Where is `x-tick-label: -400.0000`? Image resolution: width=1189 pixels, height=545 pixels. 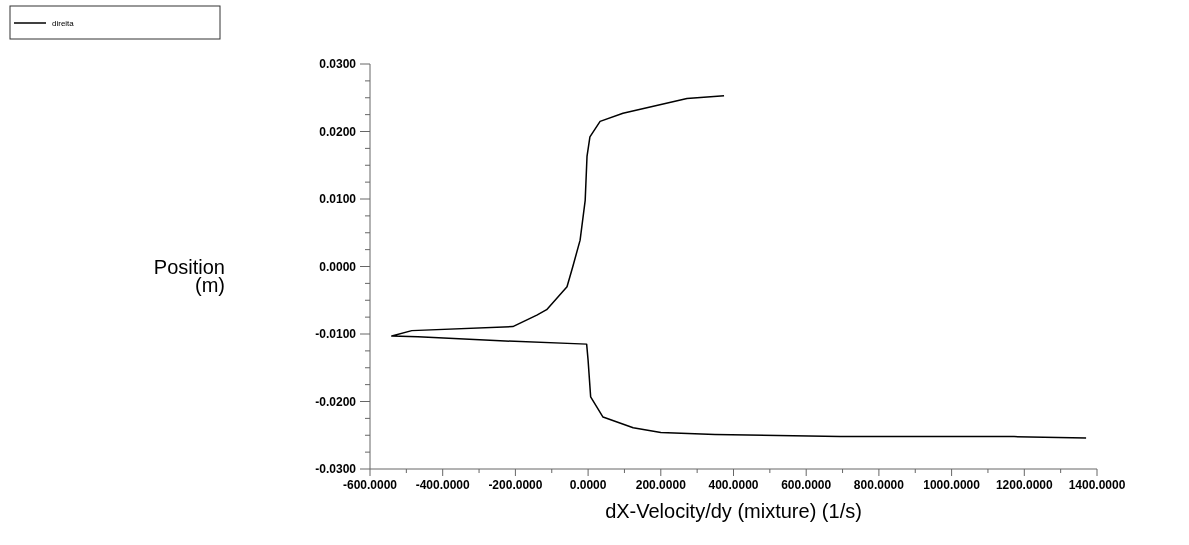 x-tick-label: -400.0000 is located at coordinates (443, 485).